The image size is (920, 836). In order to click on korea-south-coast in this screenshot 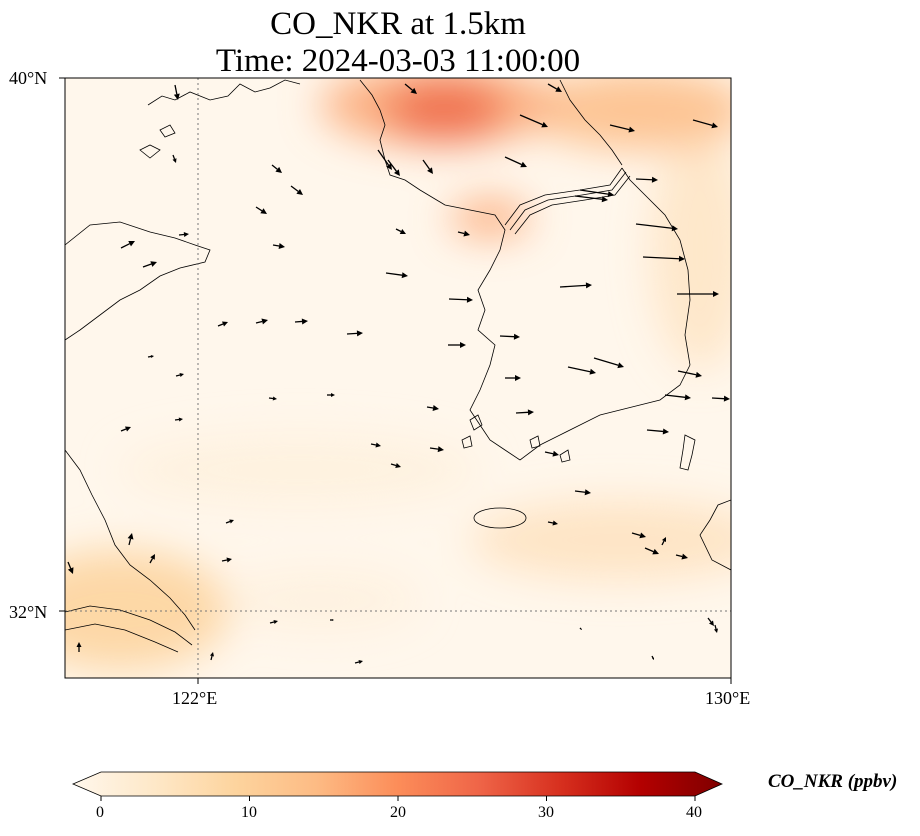, I will do `click(605, 412)`.